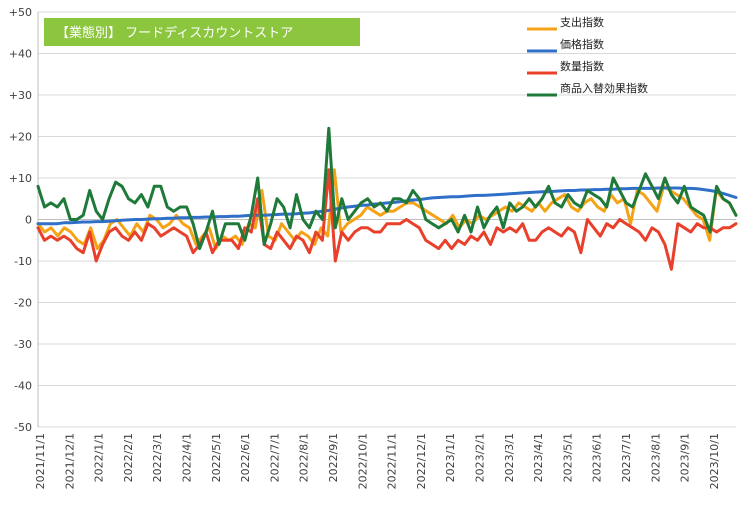  I want to click on chart-title-box, so click(202, 32).